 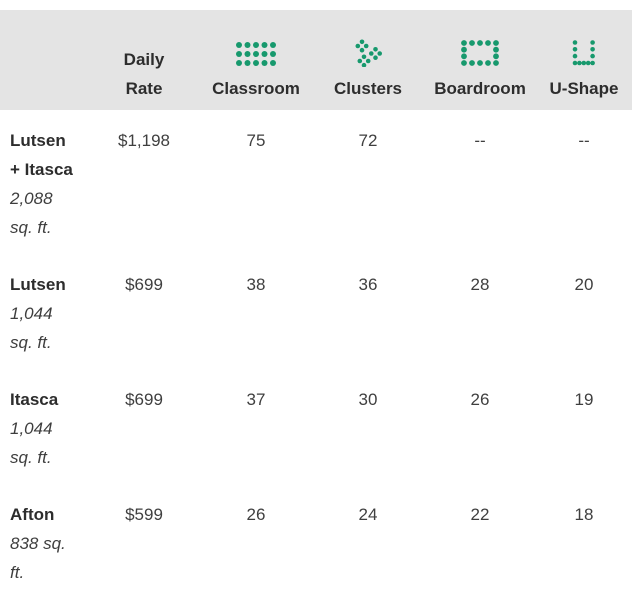 I want to click on boardroom-cell: 22, so click(x=480, y=514).